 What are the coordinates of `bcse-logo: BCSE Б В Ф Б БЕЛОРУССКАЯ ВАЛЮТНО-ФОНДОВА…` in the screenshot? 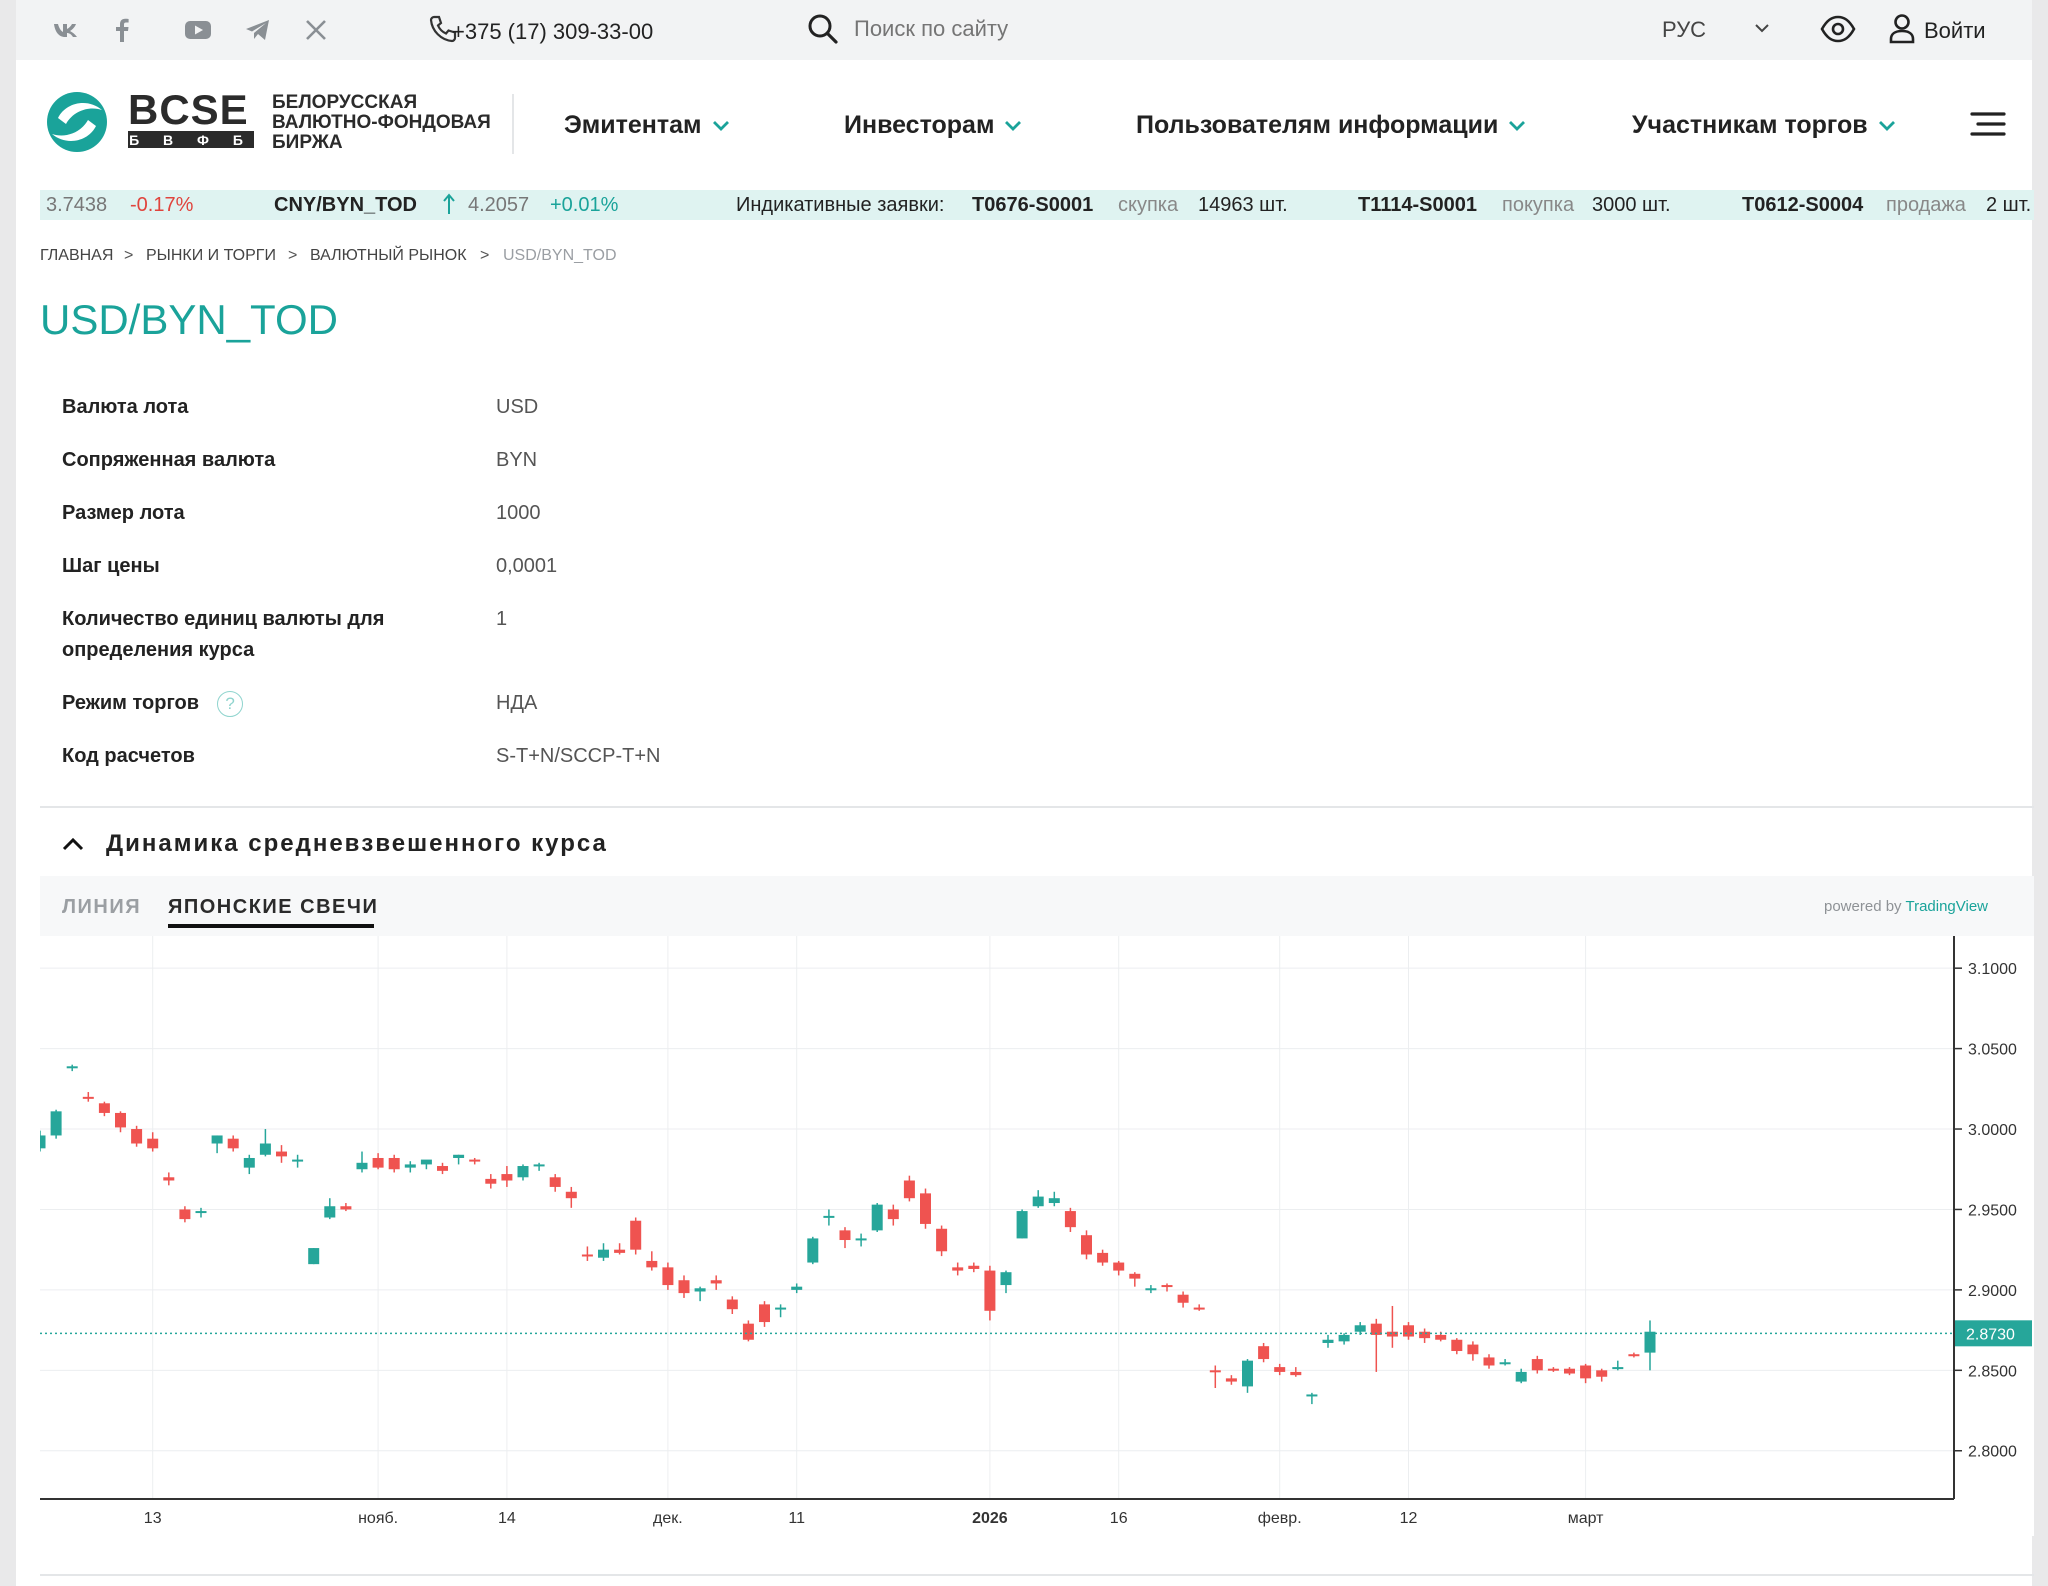 It's located at (279, 124).